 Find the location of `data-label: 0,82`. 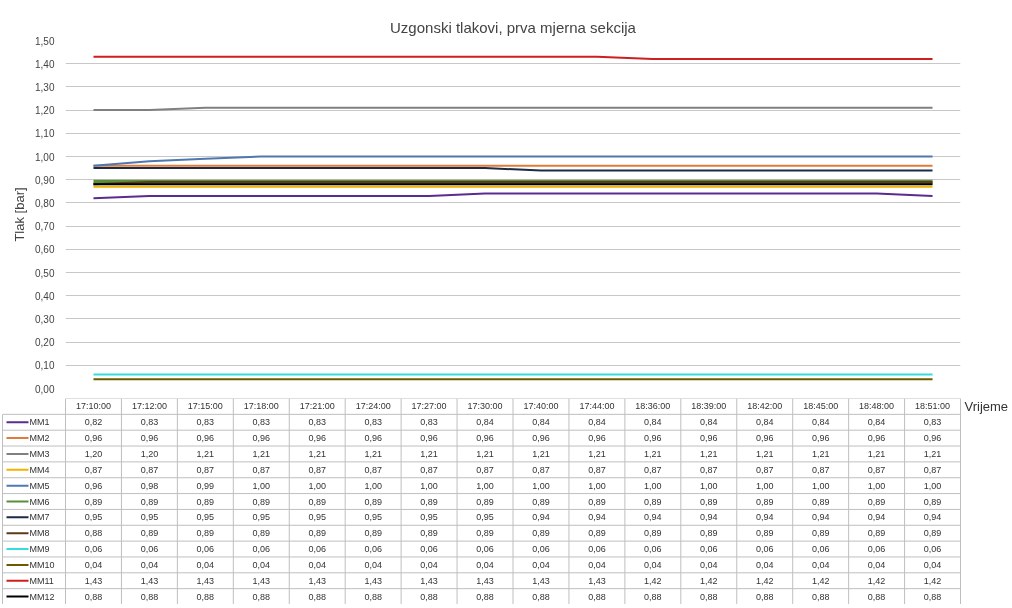

data-label: 0,82 is located at coordinates (93, 422).